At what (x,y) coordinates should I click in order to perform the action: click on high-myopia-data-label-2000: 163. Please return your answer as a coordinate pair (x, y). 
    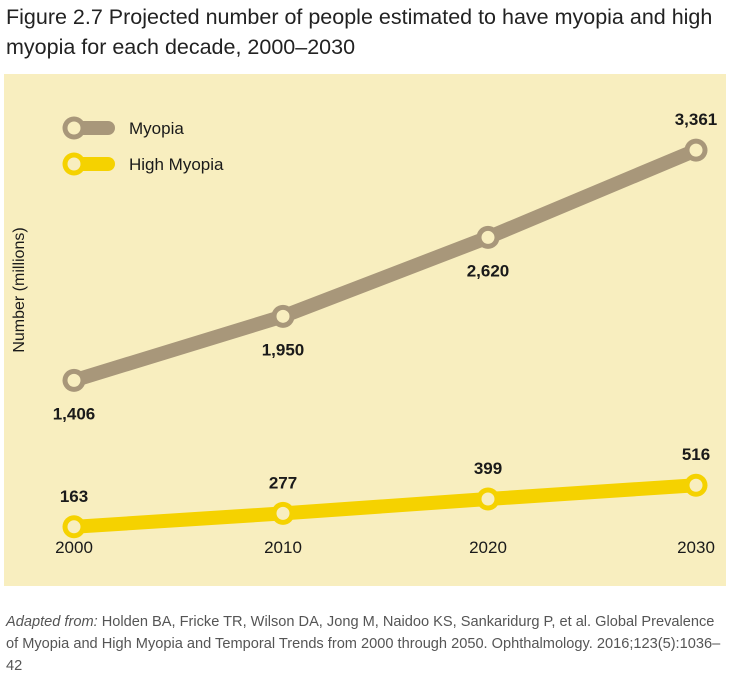
    Looking at the image, I should click on (74, 496).